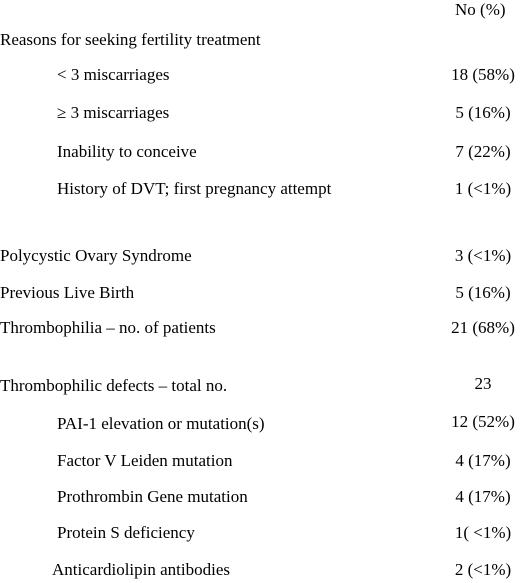 This screenshot has width=520, height=583. Describe the element at coordinates (67, 292) in the screenshot. I see `row-label: Previous Live Birth` at that location.